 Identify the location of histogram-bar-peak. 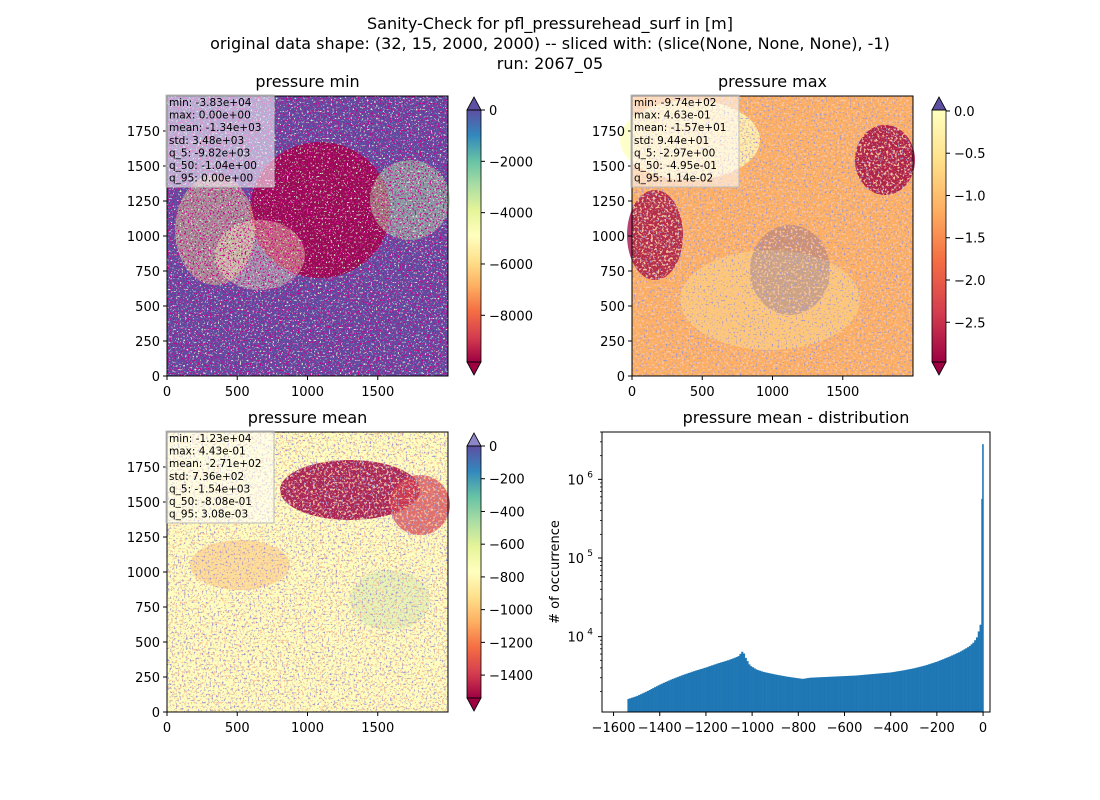
(983, 578).